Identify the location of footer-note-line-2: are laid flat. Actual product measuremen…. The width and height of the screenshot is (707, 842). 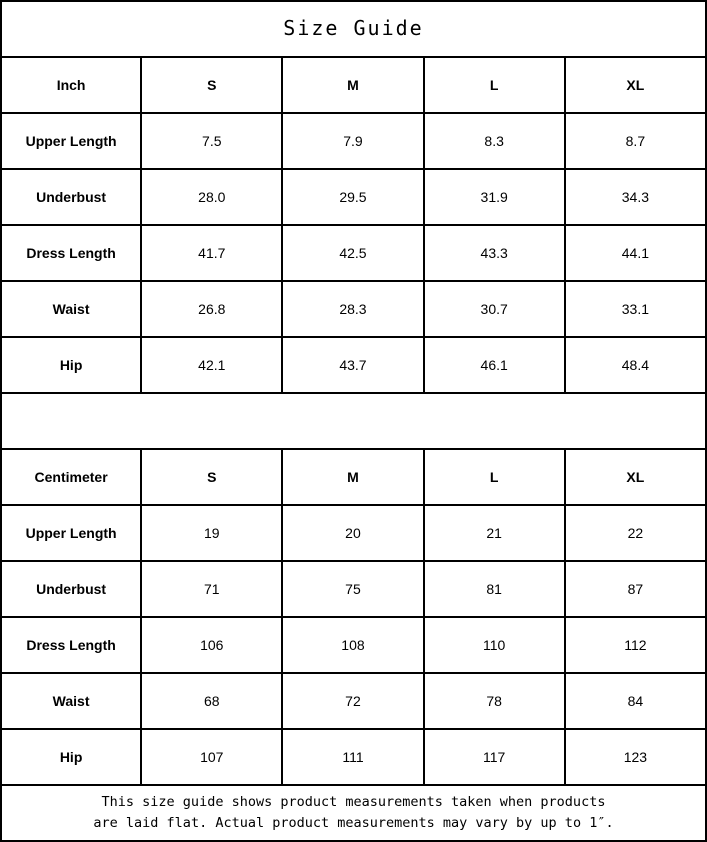
(353, 823).